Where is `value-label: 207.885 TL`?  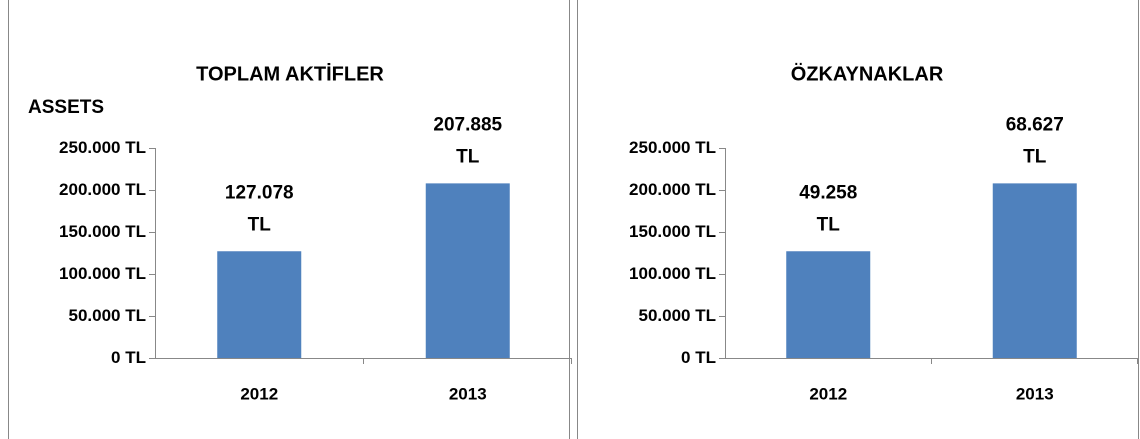
value-label: 207.885 TL is located at coordinates (467, 140).